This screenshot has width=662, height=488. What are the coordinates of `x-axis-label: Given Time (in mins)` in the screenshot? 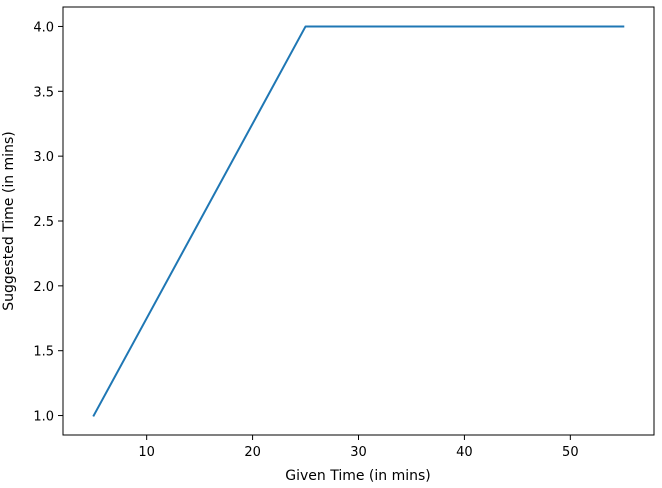 It's located at (358, 476).